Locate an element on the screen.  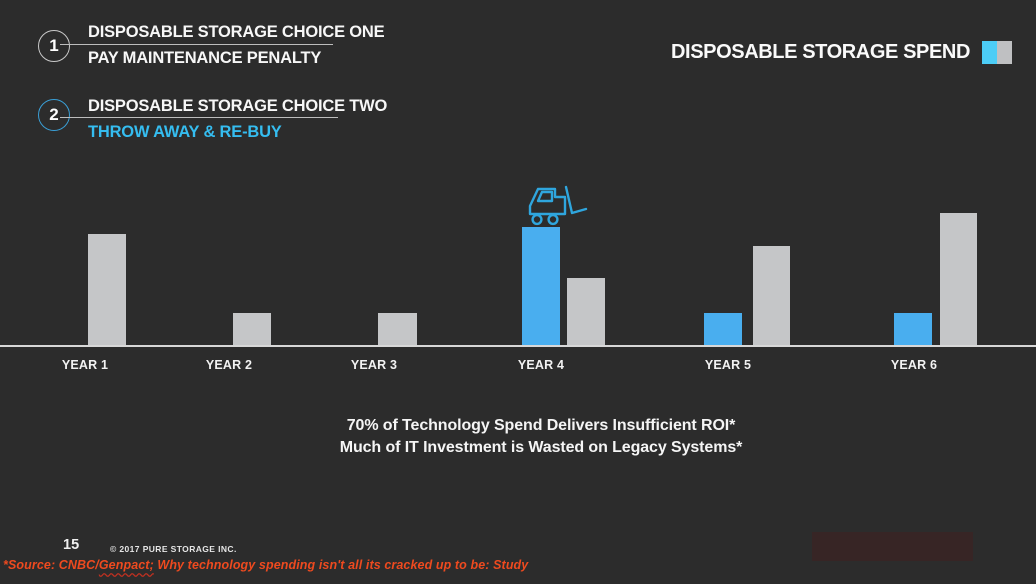
axis-label-year-3: YEAR 3 is located at coordinates (374, 365).